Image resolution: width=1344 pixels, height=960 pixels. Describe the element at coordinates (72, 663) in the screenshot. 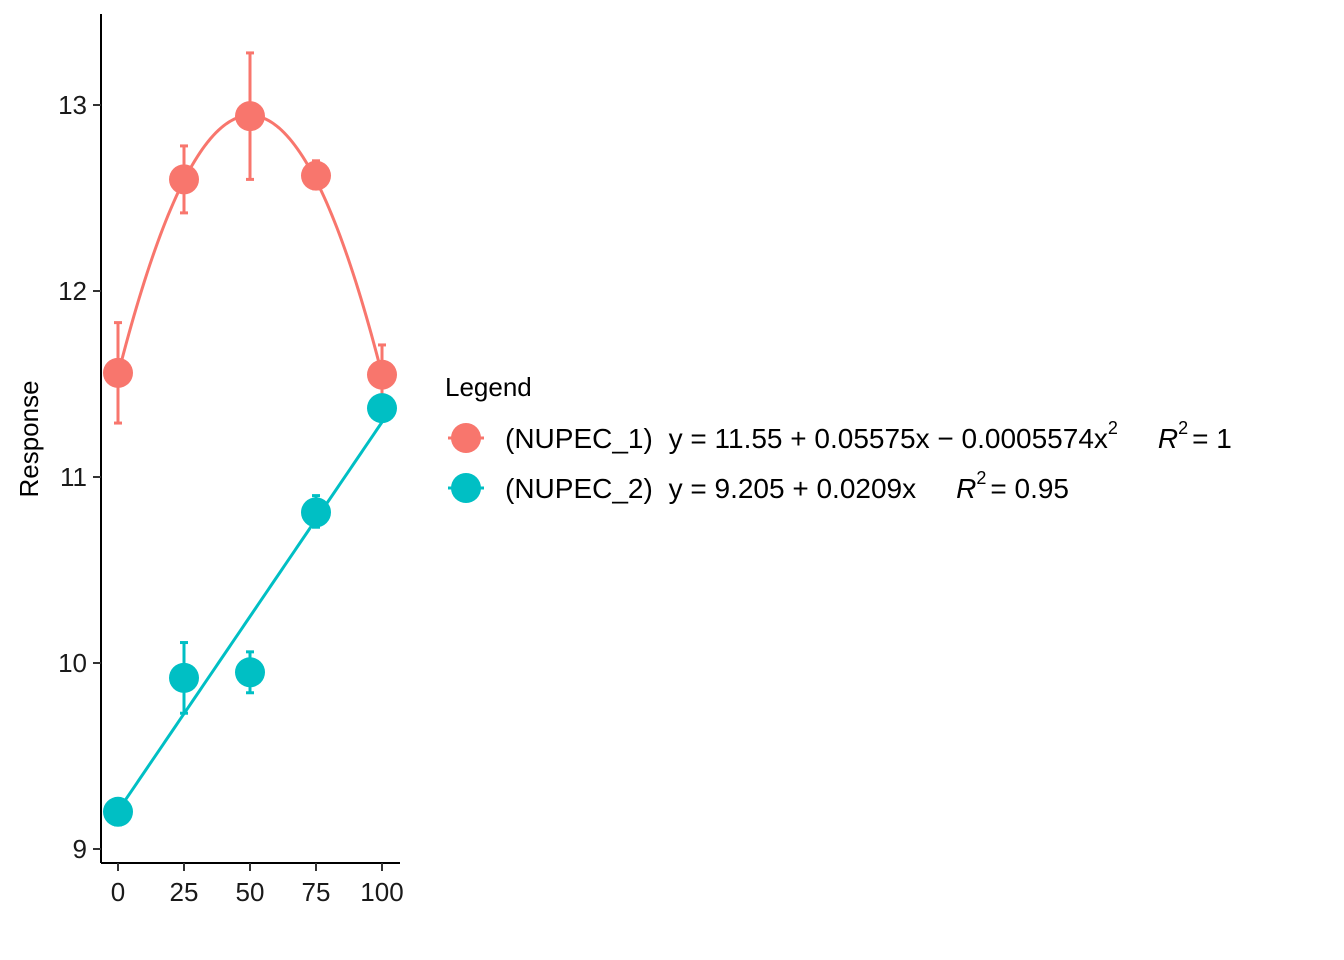

I see `y-tick-label: 10` at that location.